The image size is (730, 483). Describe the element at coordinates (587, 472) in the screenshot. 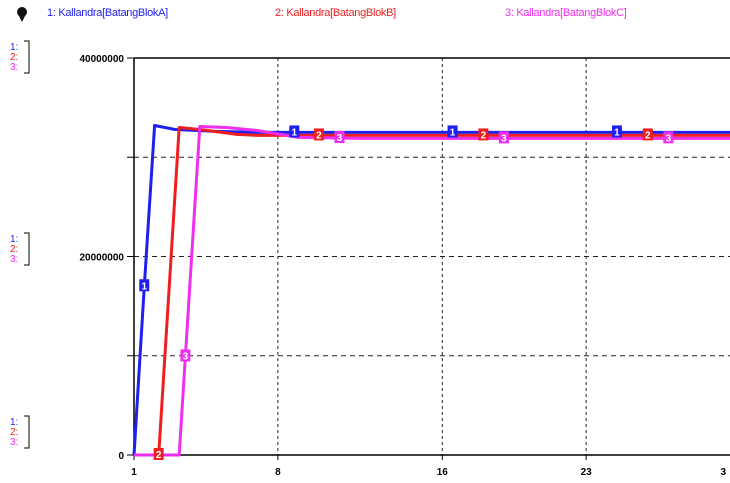

I see `x-tick-label-3: 23` at that location.